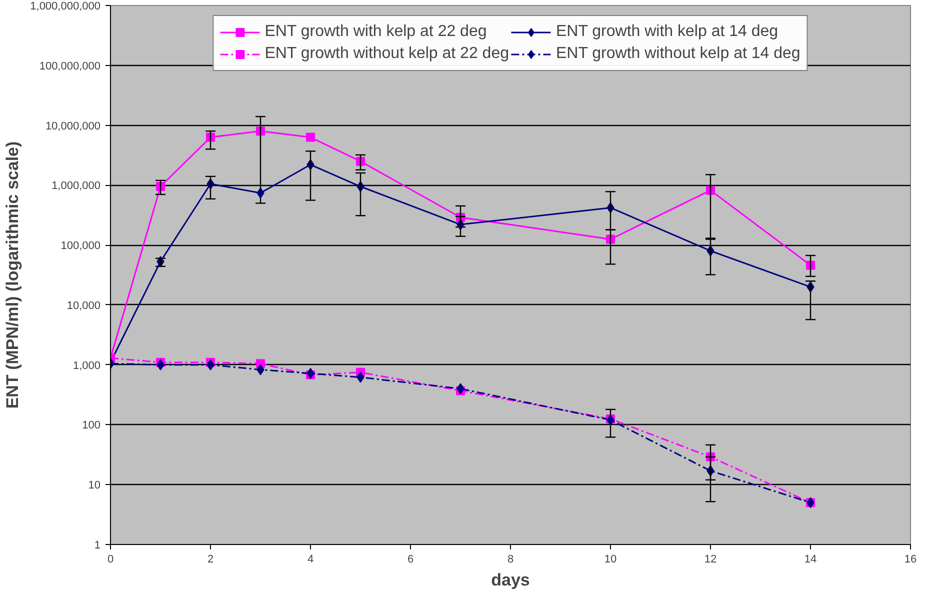  Describe the element at coordinates (810, 560) in the screenshot. I see `x-tick-label: 14` at that location.